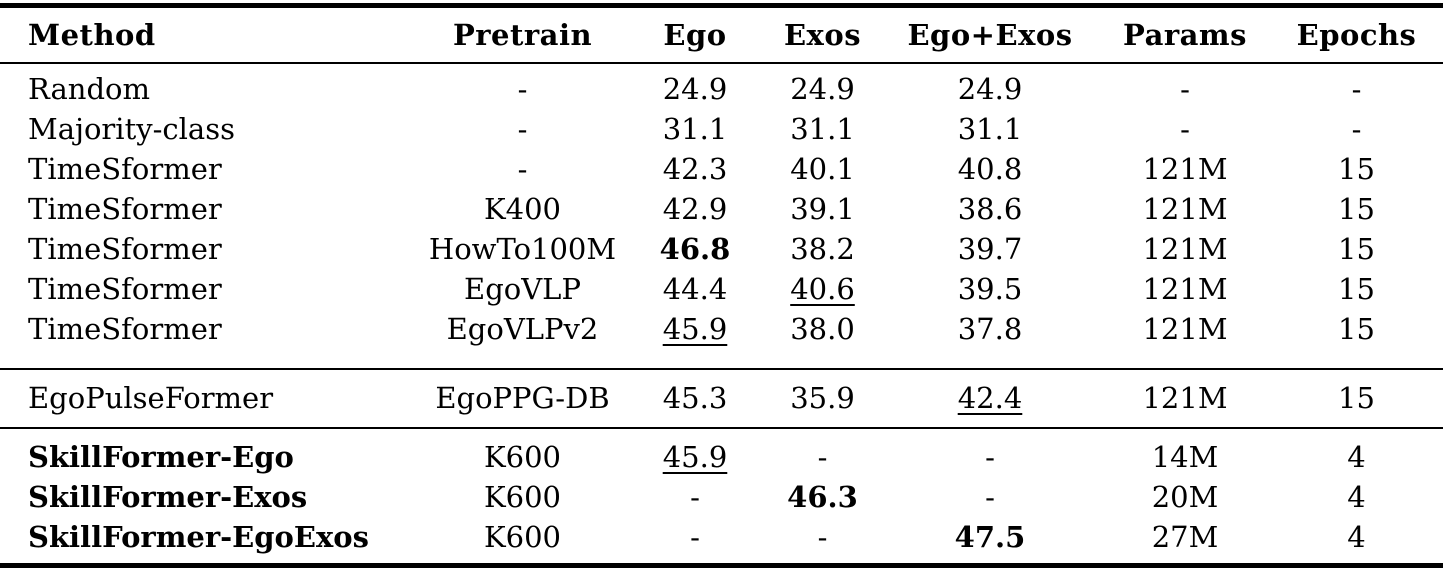 This screenshot has height=574, width=1443. What do you see at coordinates (822, 497) in the screenshot?
I see `cell-exos: 46.3` at bounding box center [822, 497].